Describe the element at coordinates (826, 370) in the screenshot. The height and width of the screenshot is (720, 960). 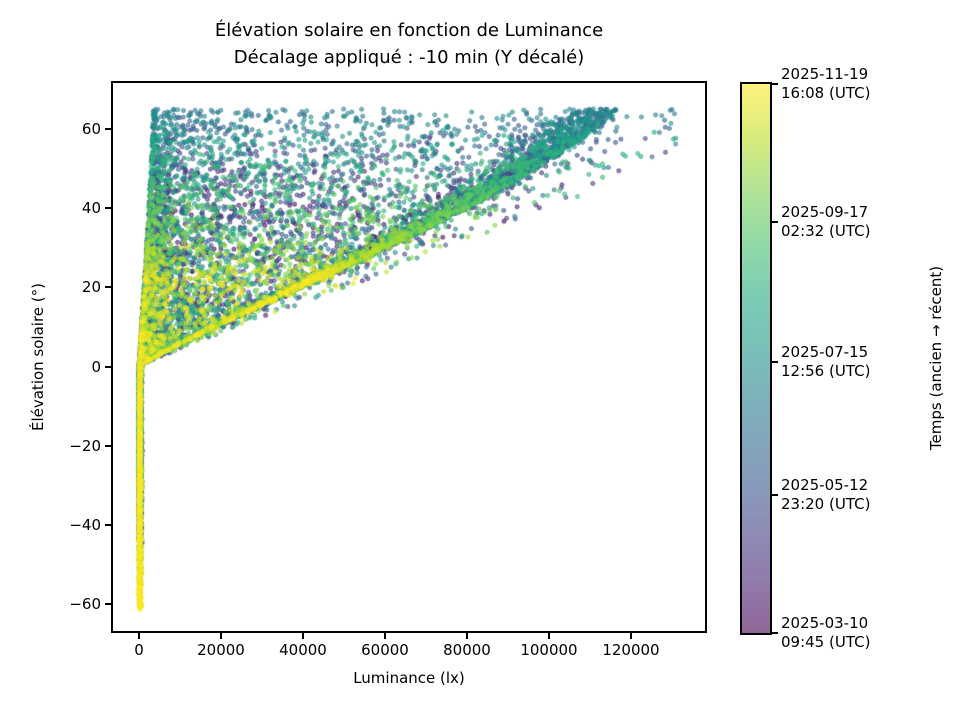
I see `colorbar-tick-time: 12:56 (UTC)` at that location.